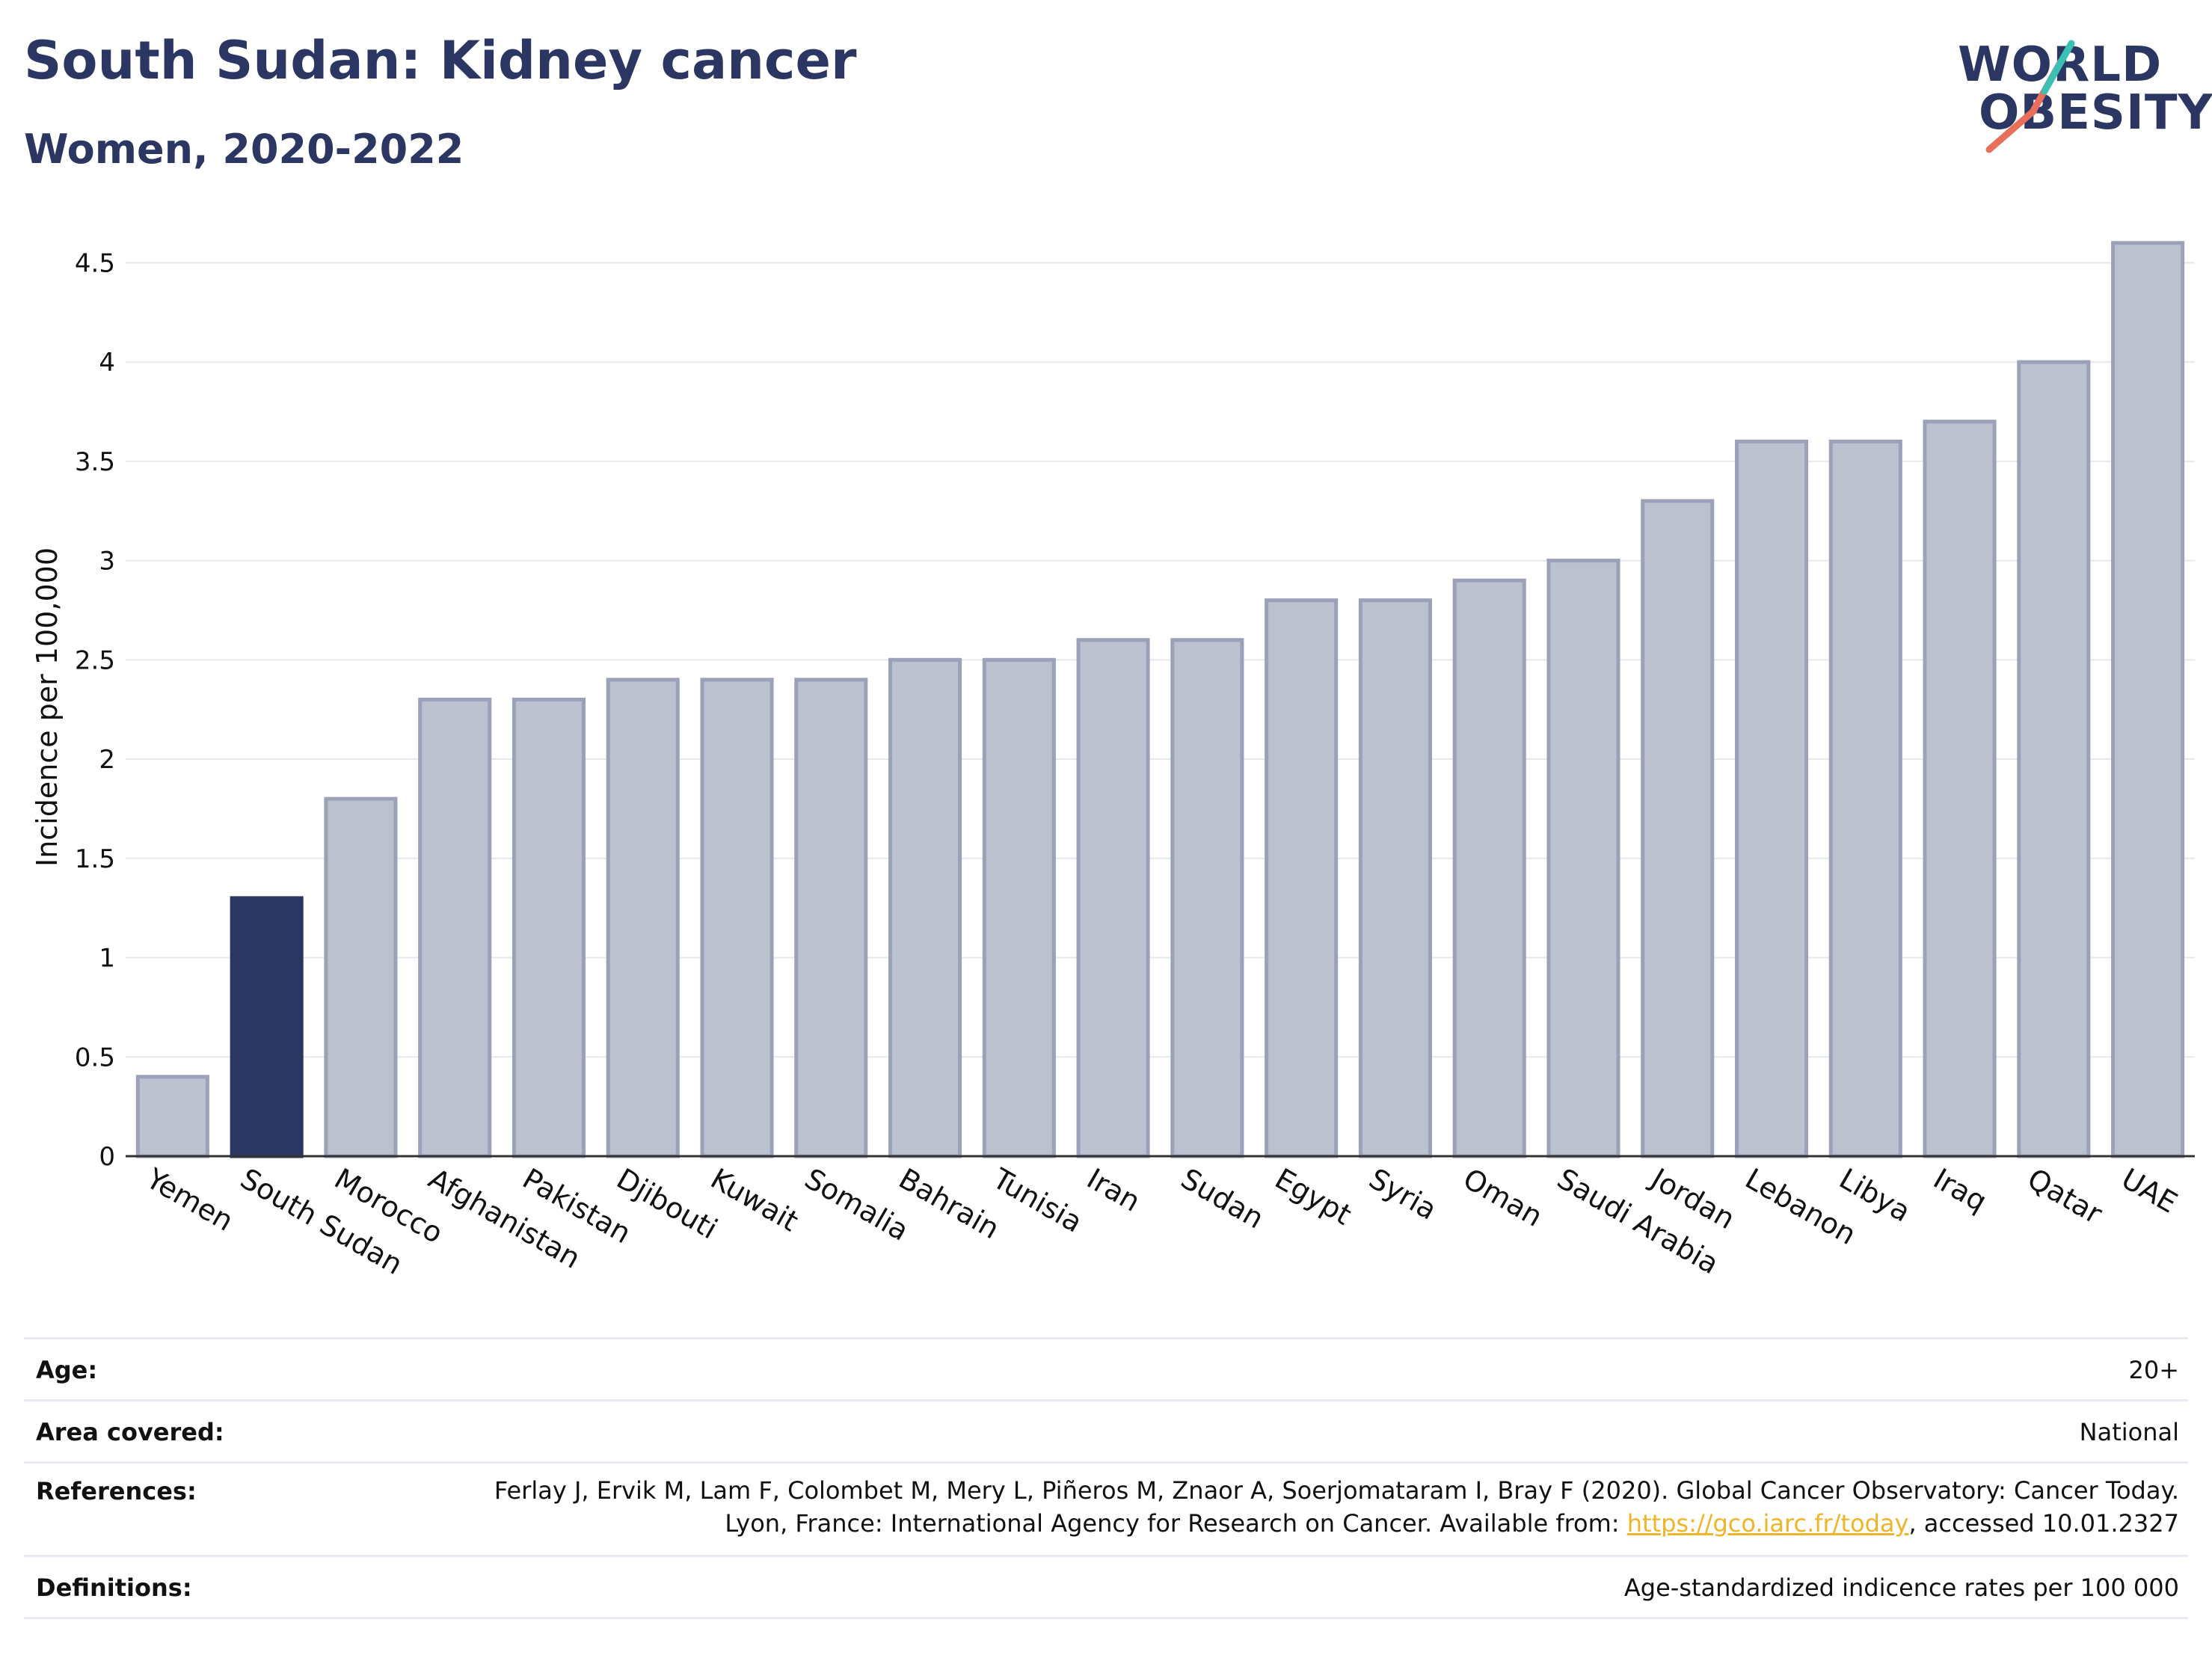 This screenshot has width=2212, height=1655. Describe the element at coordinates (949, 1204) in the screenshot. I see `x-tick-label: Bahrain` at that location.